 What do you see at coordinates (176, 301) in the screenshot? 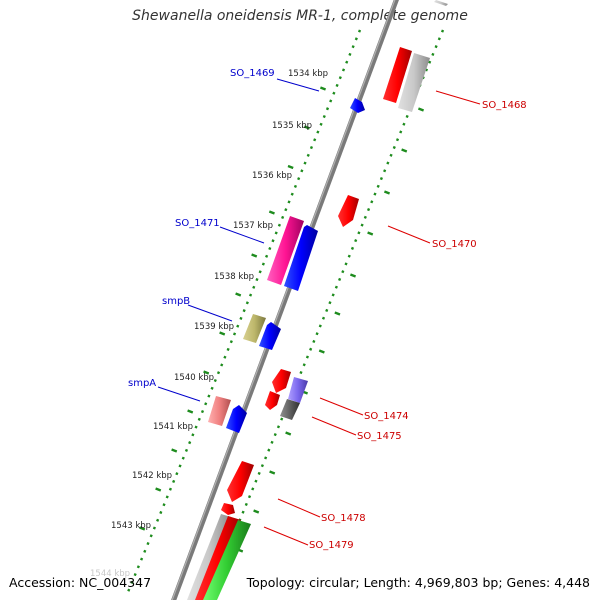
I see `gene-label-smpb: smpB` at bounding box center [176, 301].